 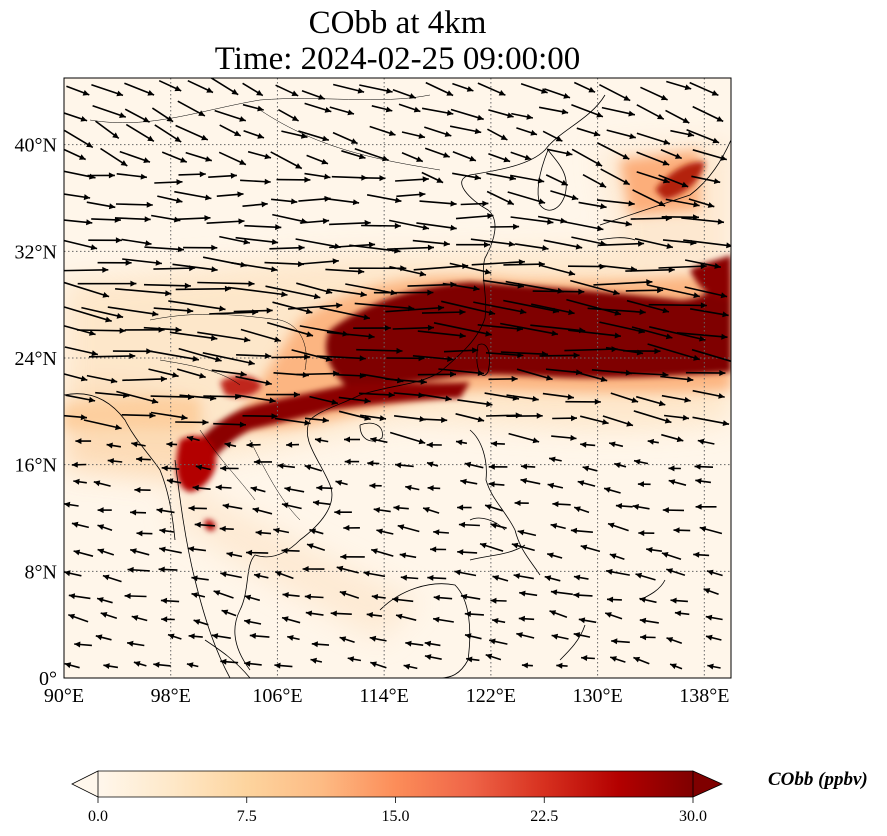 I want to click on chart-title-line1: CObb at 4km, so click(x=397, y=23).